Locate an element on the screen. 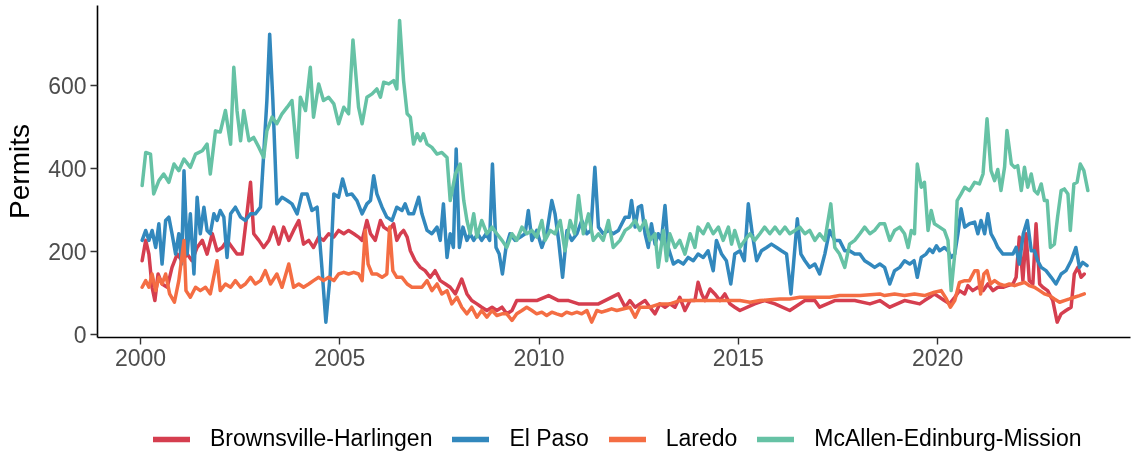 This screenshot has width=1132, height=456. legend-label: Brownsville-Harlingen is located at coordinates (321, 438).